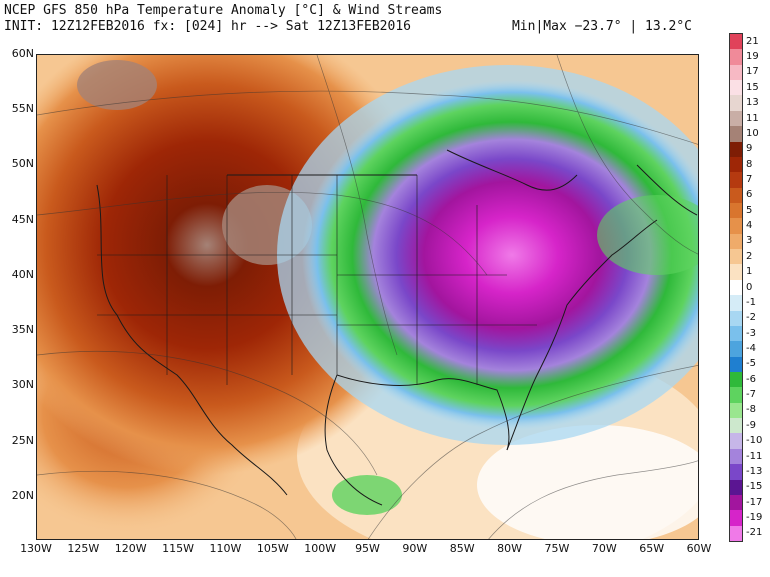 The width and height of the screenshot is (770, 577). Describe the element at coordinates (752, 41) in the screenshot. I see `color-scale-label: 21` at that location.